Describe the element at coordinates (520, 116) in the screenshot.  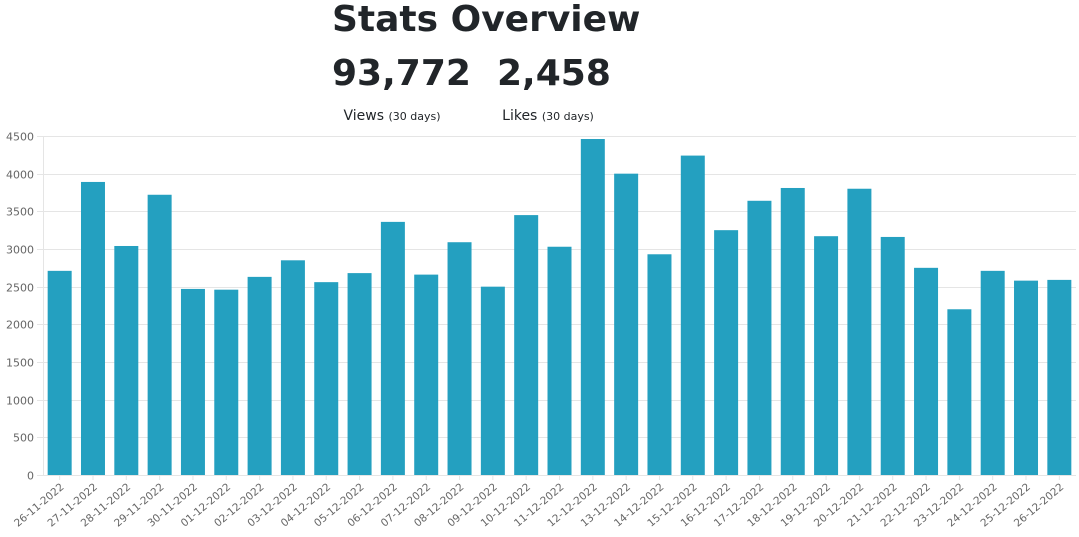
I see `likes-label: Likes` at that location.